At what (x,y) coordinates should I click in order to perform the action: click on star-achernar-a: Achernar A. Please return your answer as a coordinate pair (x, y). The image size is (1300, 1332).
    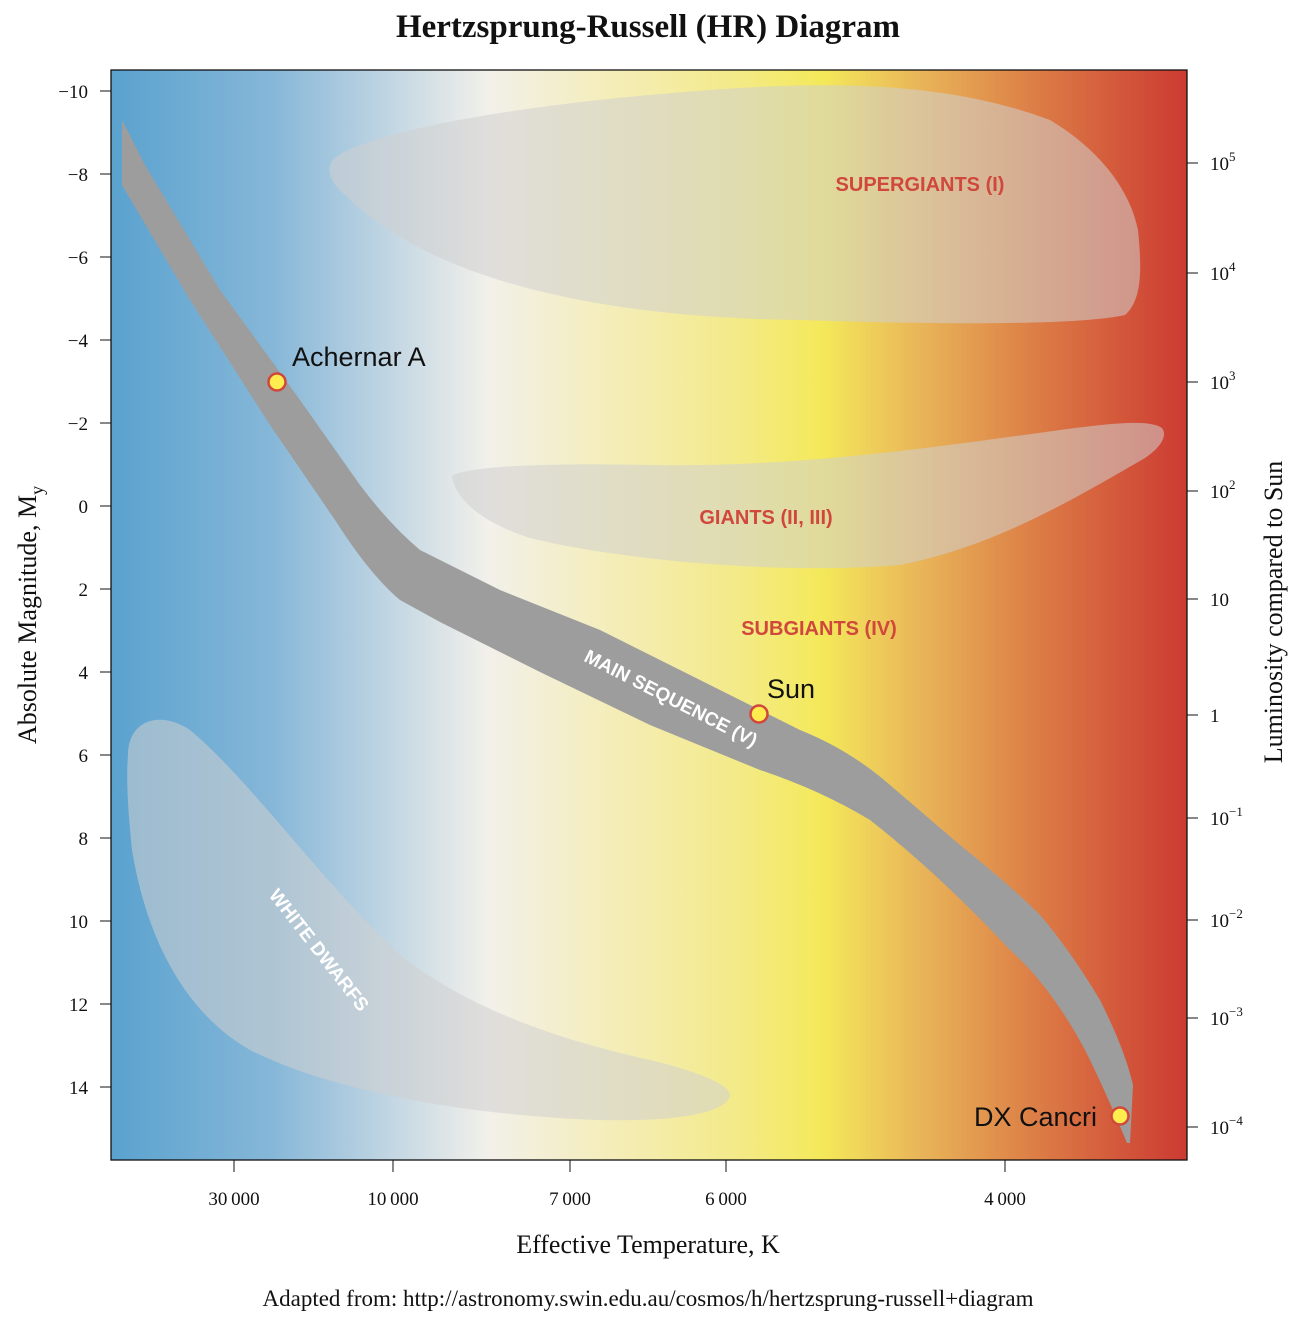
    Looking at the image, I should click on (346, 367).